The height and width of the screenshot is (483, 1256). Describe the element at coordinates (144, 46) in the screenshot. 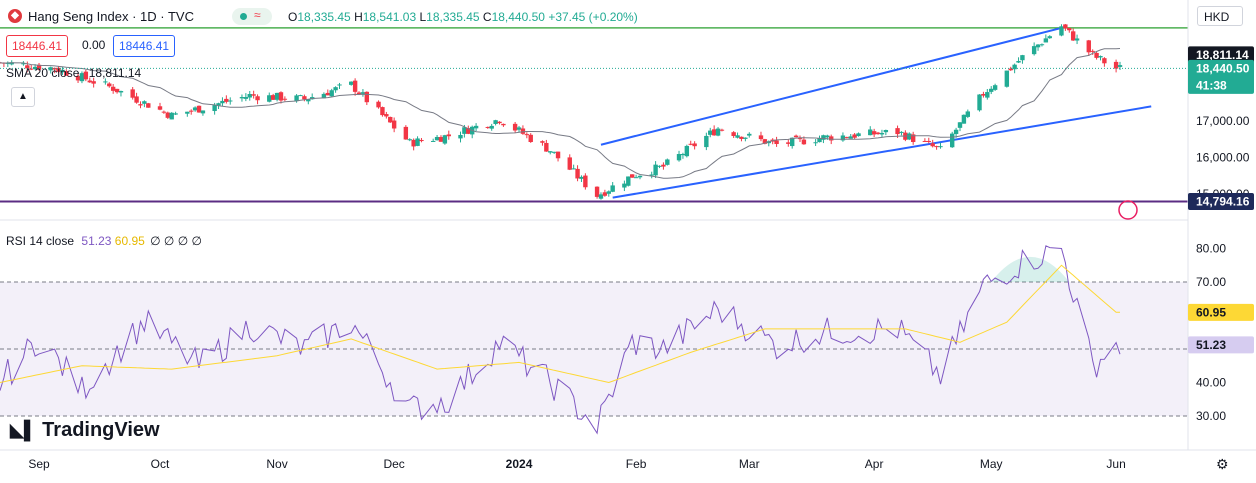

I see `buy-button: 18446.41` at that location.